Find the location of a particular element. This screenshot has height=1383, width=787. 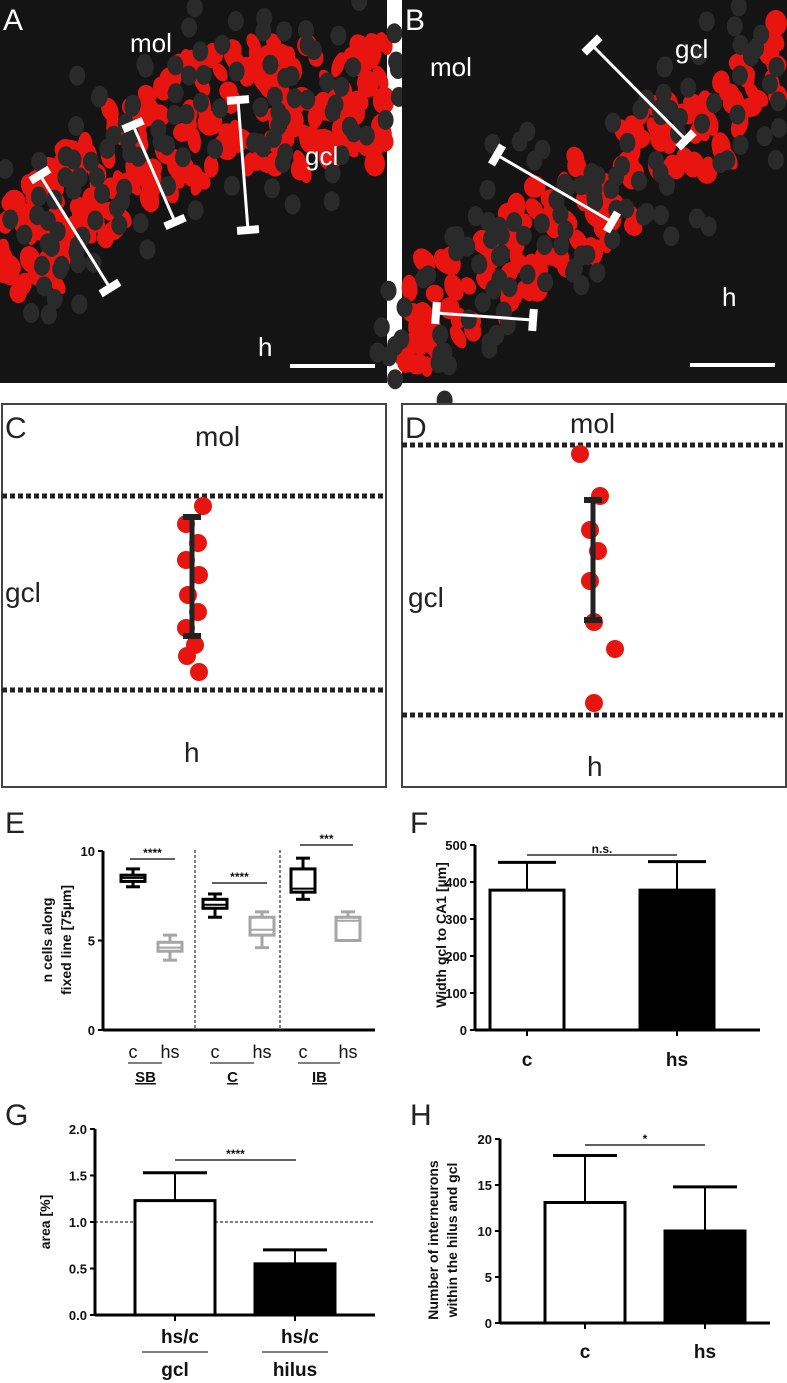

x-sublabel: gcl is located at coordinates (174, 1370).